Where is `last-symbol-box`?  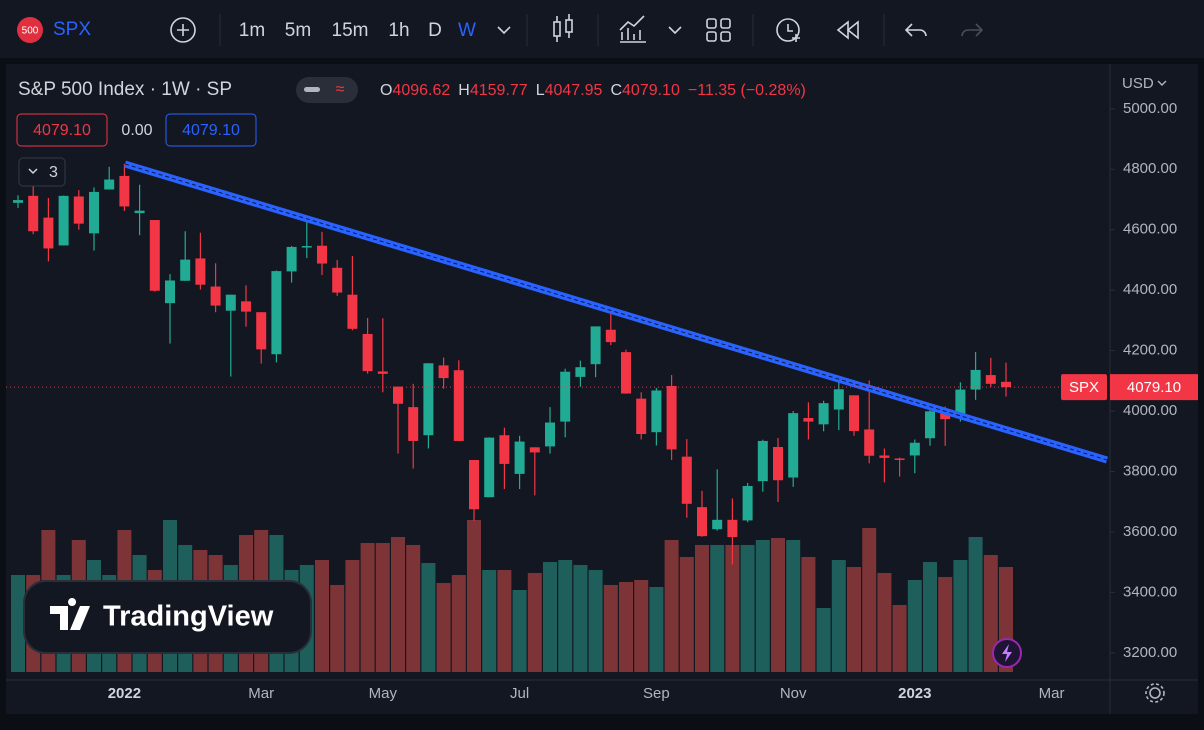
last-symbol-box is located at coordinates (1084, 387).